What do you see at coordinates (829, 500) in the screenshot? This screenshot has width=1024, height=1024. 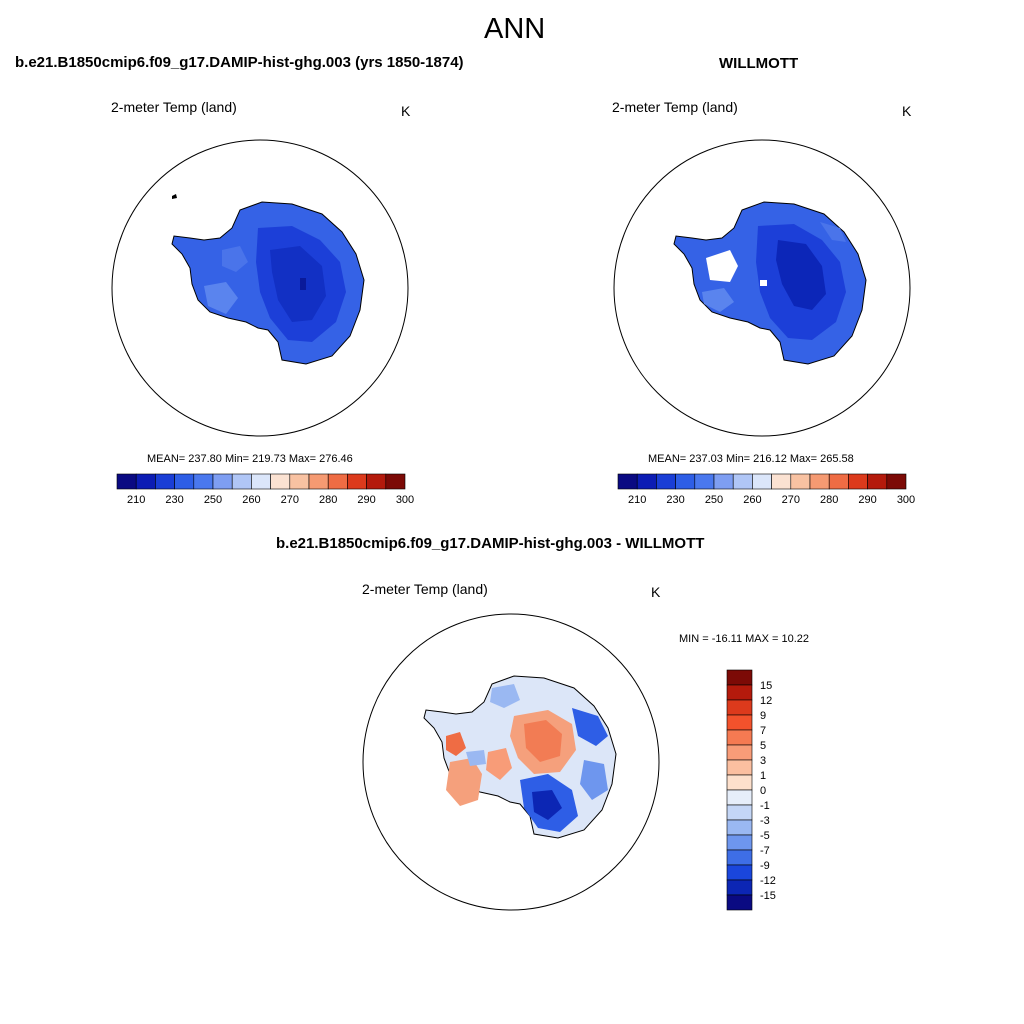 I see `panel2-colorbar-tick-label: 280` at bounding box center [829, 500].